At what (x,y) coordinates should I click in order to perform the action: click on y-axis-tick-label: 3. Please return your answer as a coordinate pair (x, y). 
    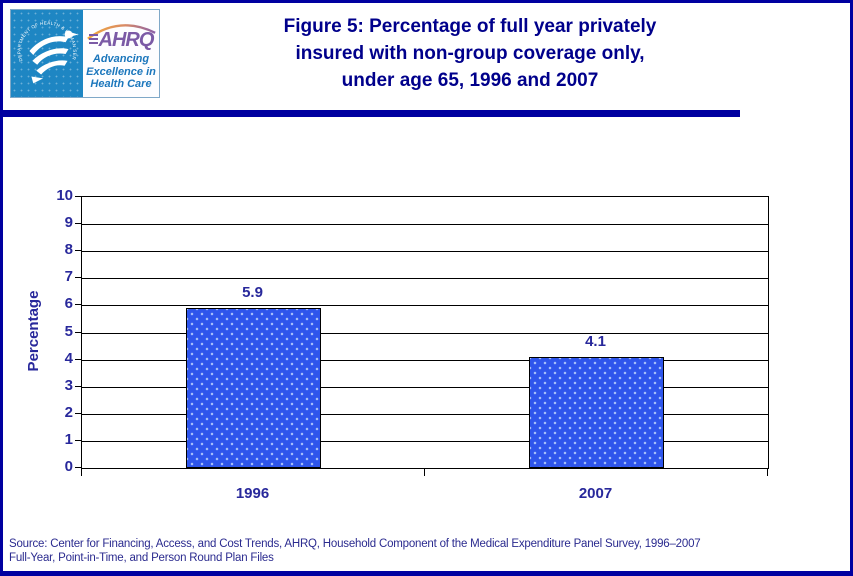
    Looking at the image, I should click on (68, 385).